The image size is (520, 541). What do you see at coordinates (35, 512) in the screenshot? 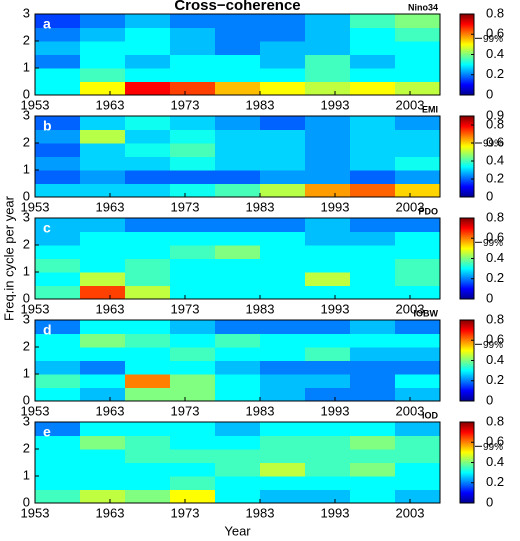
I see `x-tick-label: 1953` at bounding box center [35, 512].